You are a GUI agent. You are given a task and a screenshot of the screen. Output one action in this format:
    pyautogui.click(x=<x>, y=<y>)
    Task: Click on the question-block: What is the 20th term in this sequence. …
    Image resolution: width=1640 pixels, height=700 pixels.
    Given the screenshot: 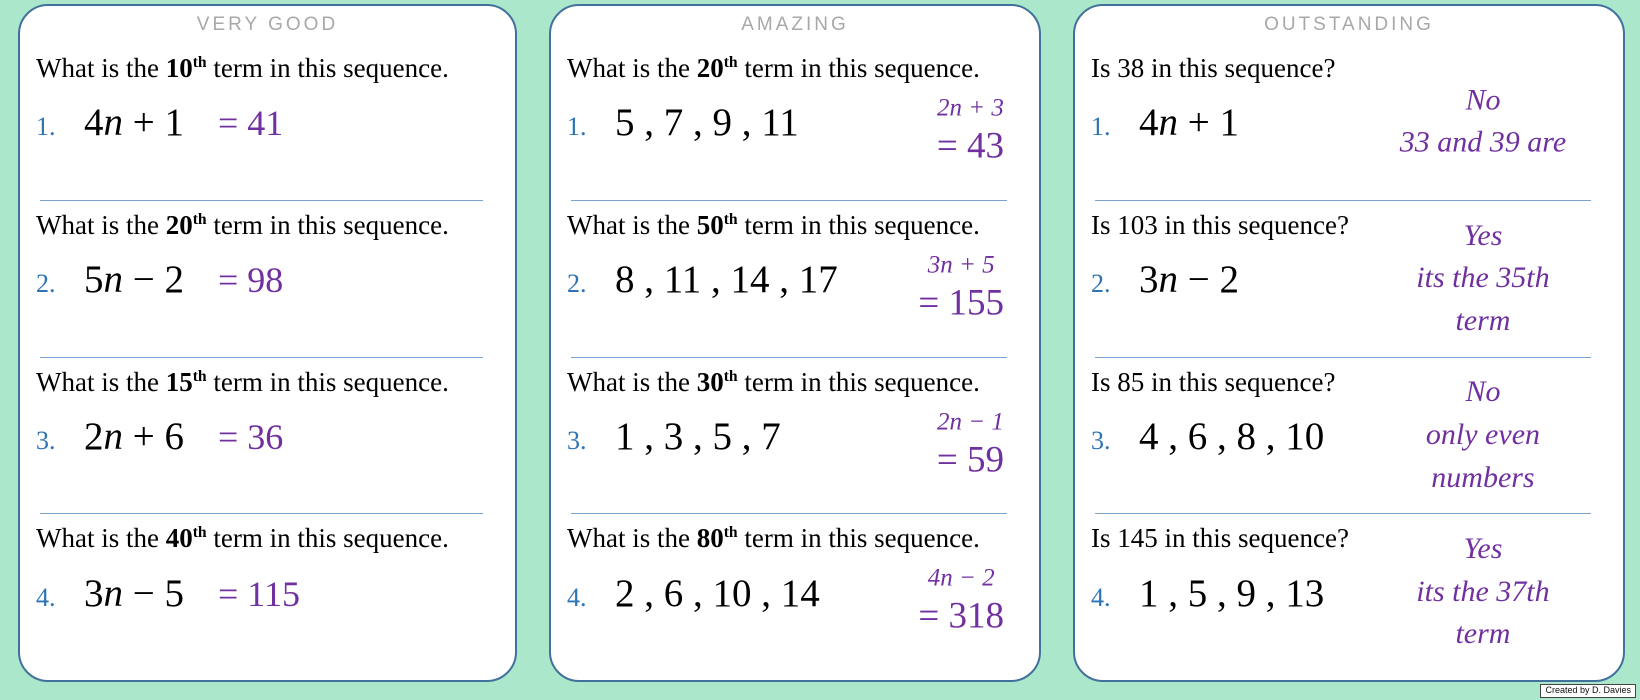 What is the action you would take?
    pyautogui.click(x=267, y=279)
    